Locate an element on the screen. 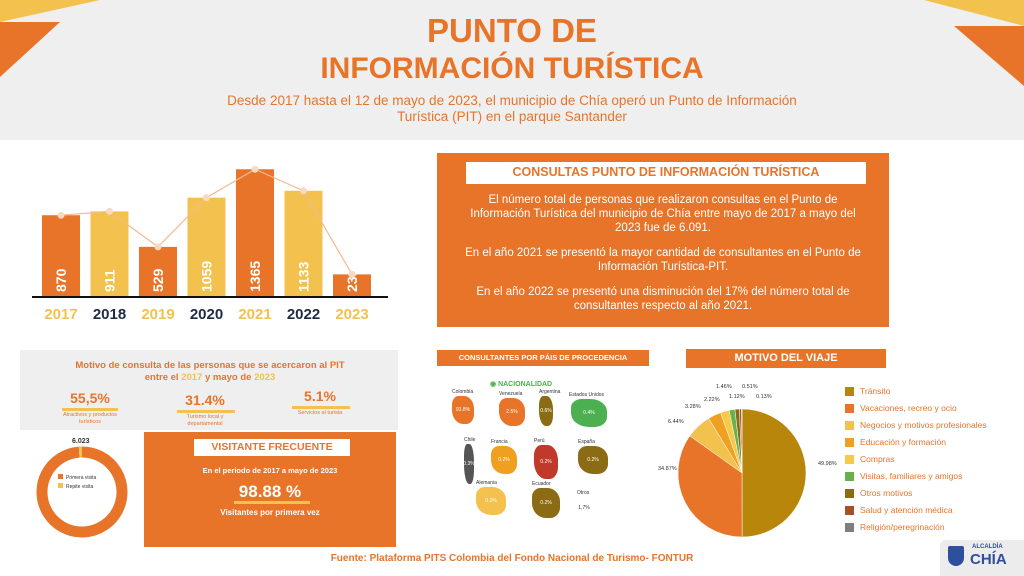  legend-label: Visitas, familiares y amigos is located at coordinates (911, 476).